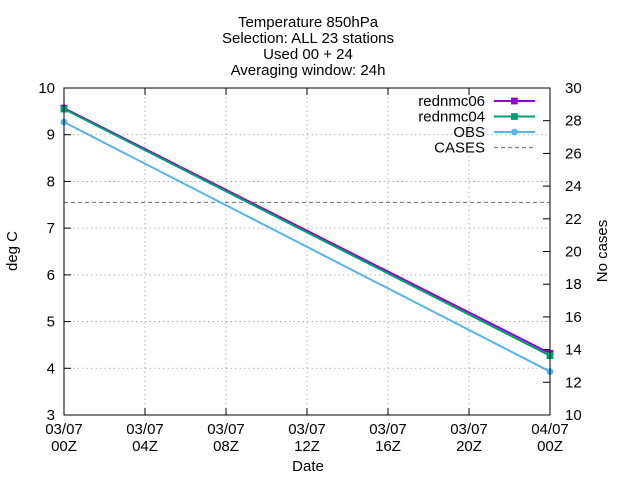 This screenshot has width=640, height=480. What do you see at coordinates (573, 219) in the screenshot?
I see `y2-tick-label: 22` at bounding box center [573, 219].